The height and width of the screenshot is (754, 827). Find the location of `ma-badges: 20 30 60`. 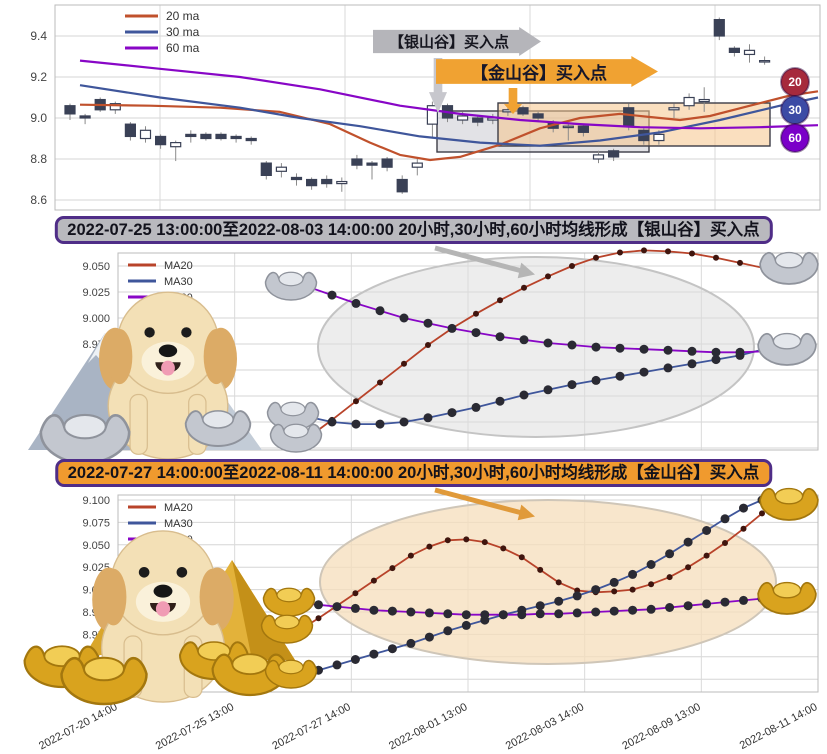

ma-badges: 20 30 60 is located at coordinates (795, 110).